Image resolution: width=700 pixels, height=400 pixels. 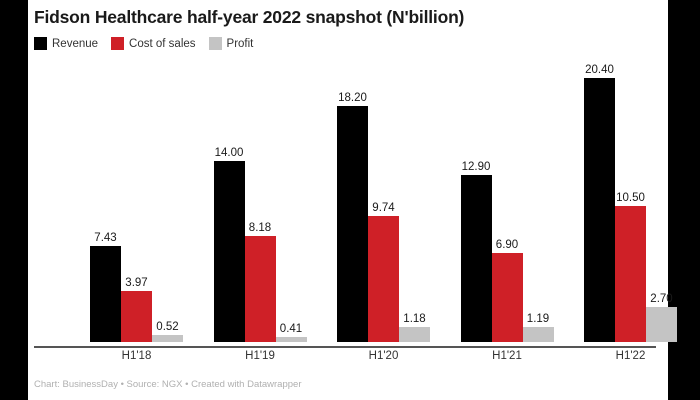 What do you see at coordinates (507, 244) in the screenshot?
I see `bar-value-label: 6.90` at bounding box center [507, 244].